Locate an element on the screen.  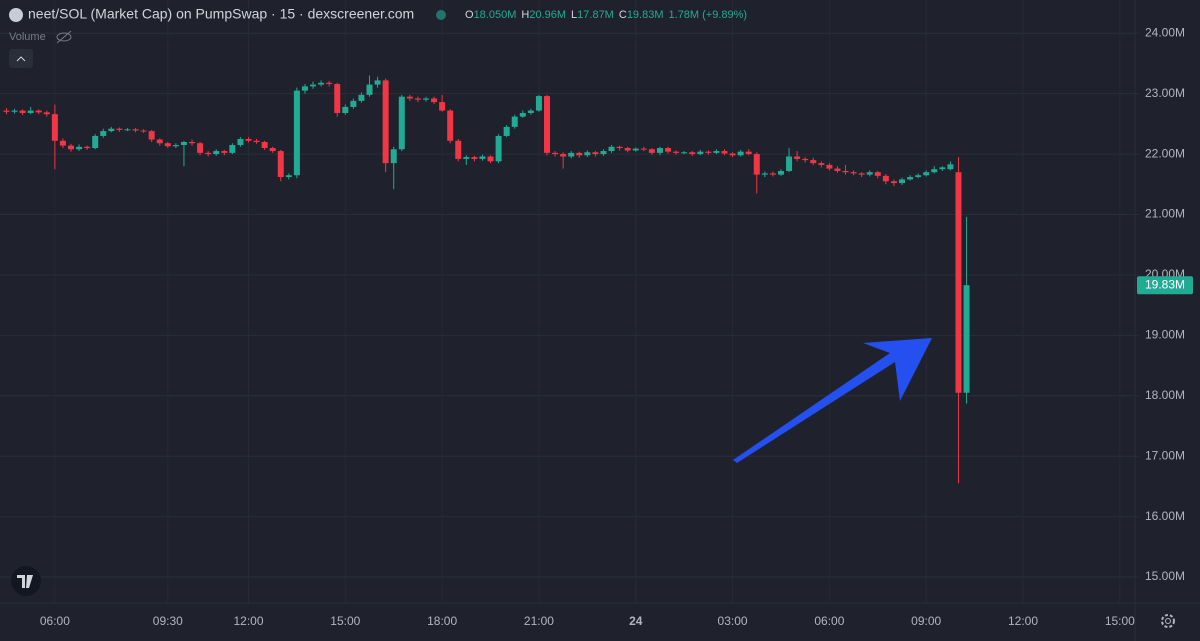
annotation-arrow is located at coordinates (832, 400).